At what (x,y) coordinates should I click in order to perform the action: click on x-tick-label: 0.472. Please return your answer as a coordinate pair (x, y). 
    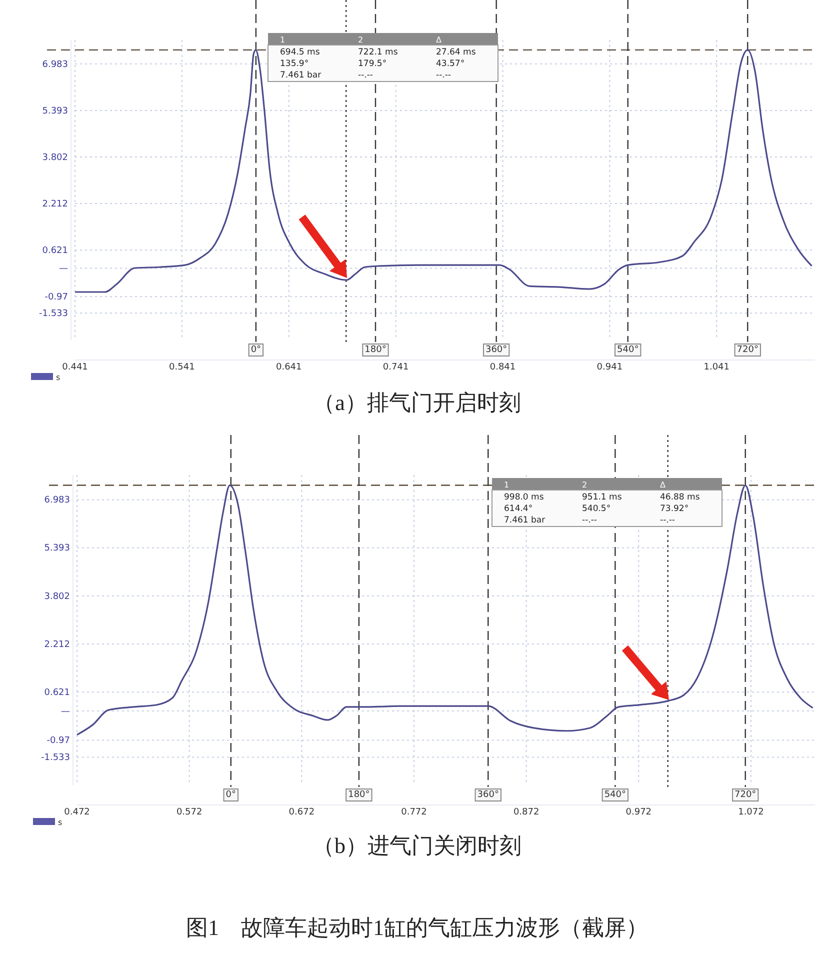
    Looking at the image, I should click on (77, 812).